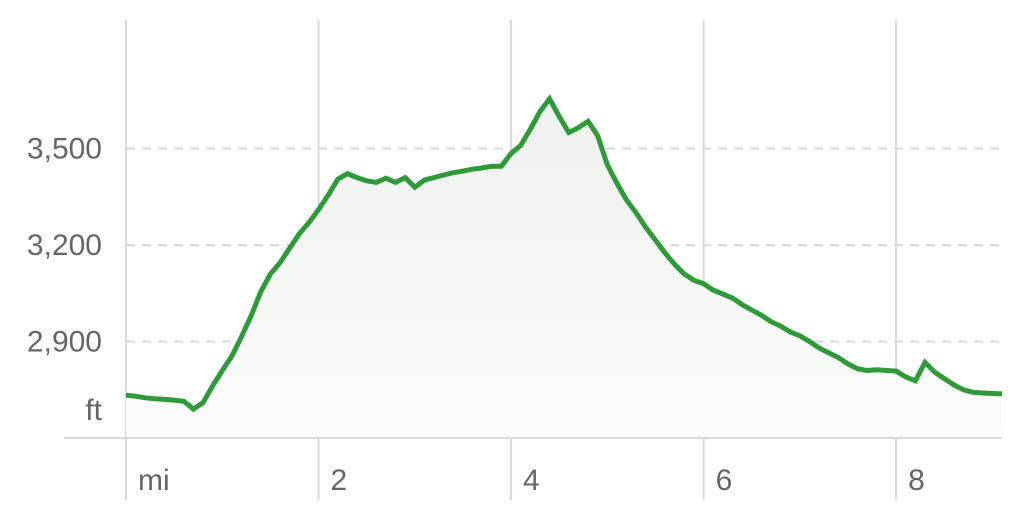 This screenshot has width=1024, height=524. I want to click on x-tick-label: 6, so click(724, 480).